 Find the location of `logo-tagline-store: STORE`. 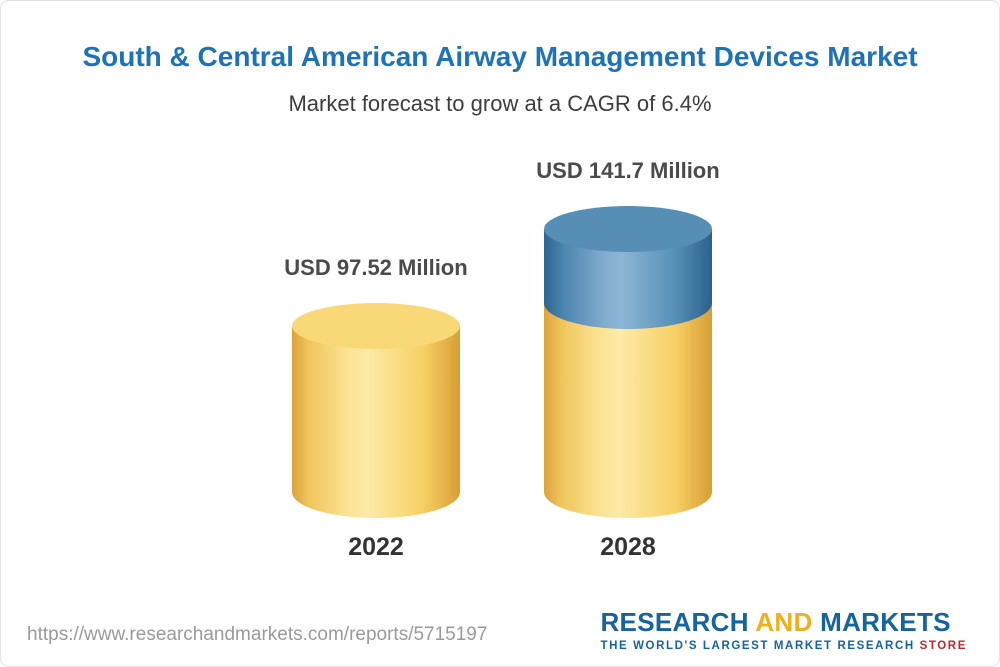

logo-tagline-store: STORE is located at coordinates (943, 646).